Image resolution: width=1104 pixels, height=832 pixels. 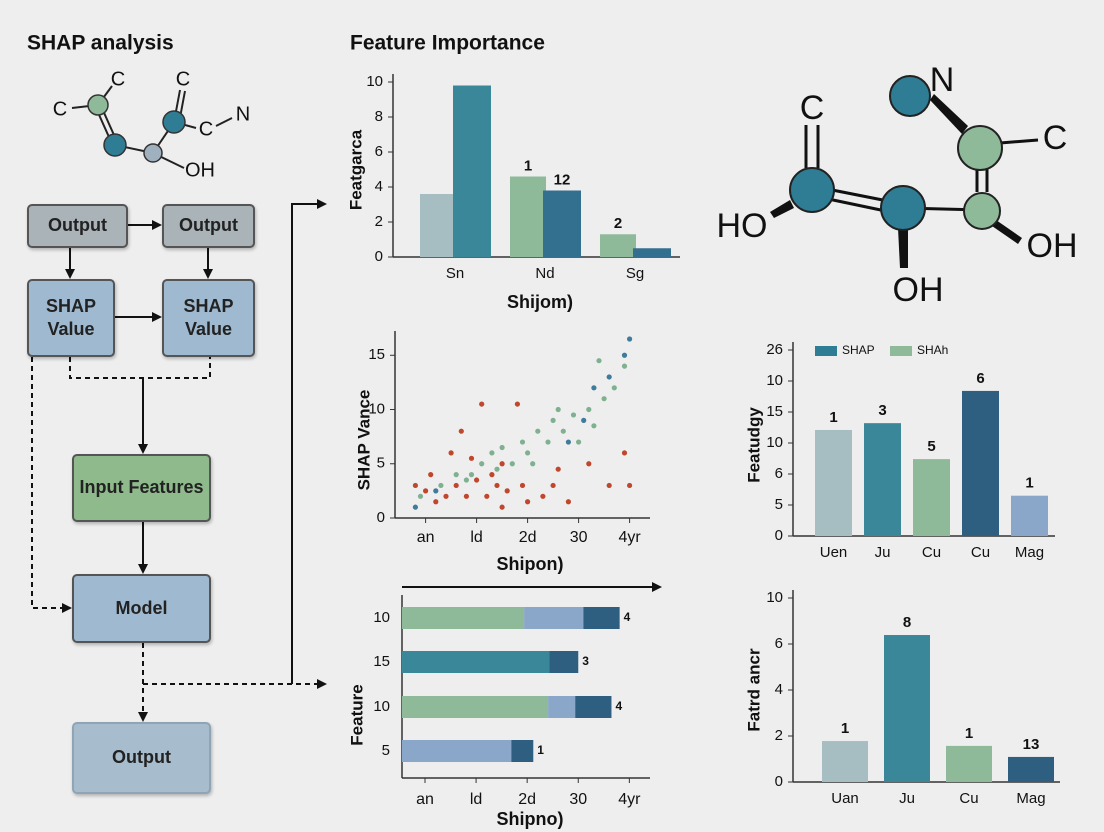 What do you see at coordinates (141, 608) in the screenshot?
I see `flow-node: Model` at bounding box center [141, 608].